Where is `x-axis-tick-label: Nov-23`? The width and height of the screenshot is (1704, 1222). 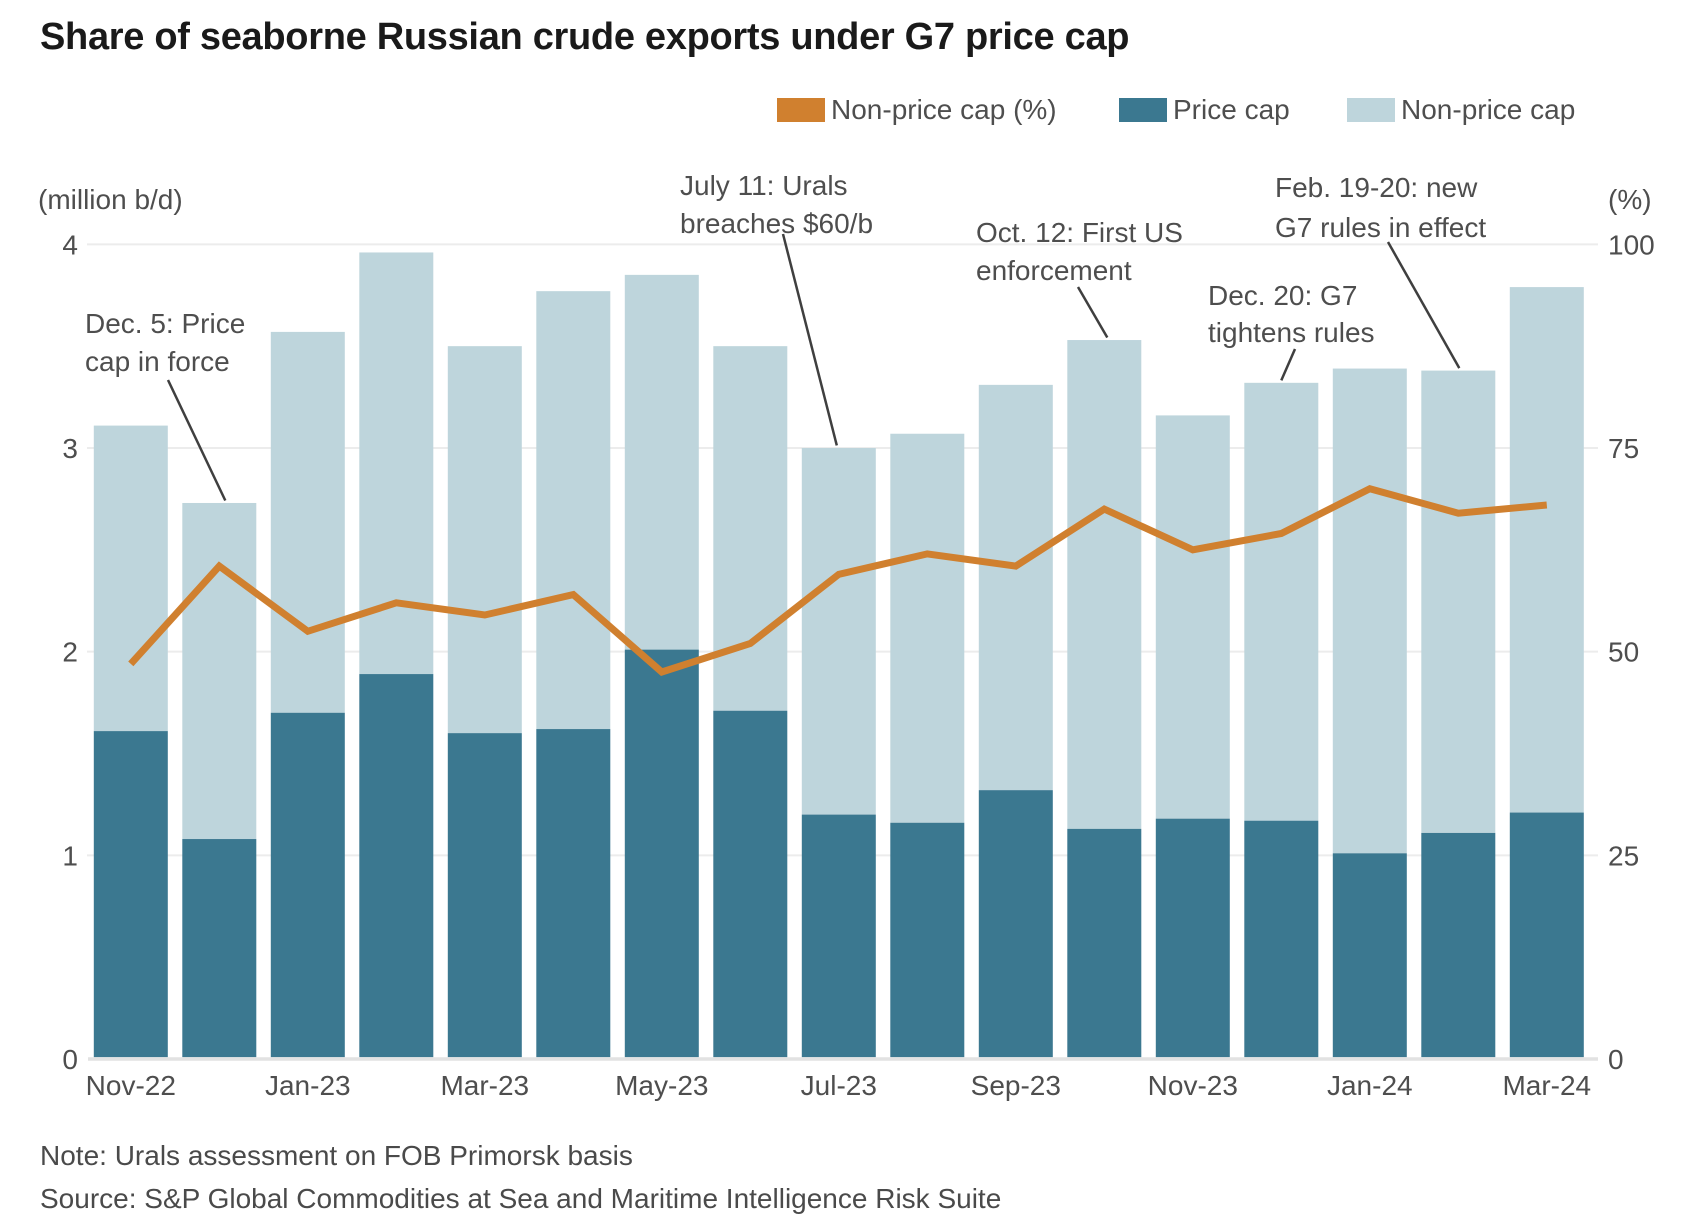 x-axis-tick-label: Nov-23 is located at coordinates (1193, 1085).